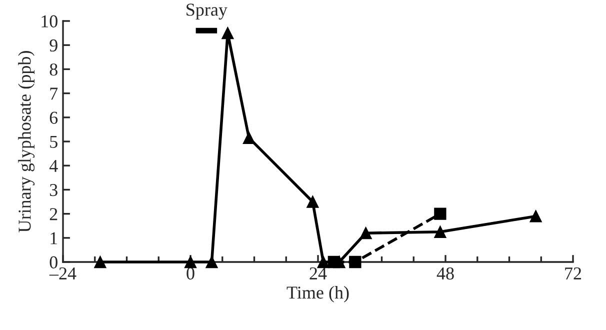 Image resolution: width=606 pixels, height=330 pixels. I want to click on series-label: Spray, so click(207, 12).